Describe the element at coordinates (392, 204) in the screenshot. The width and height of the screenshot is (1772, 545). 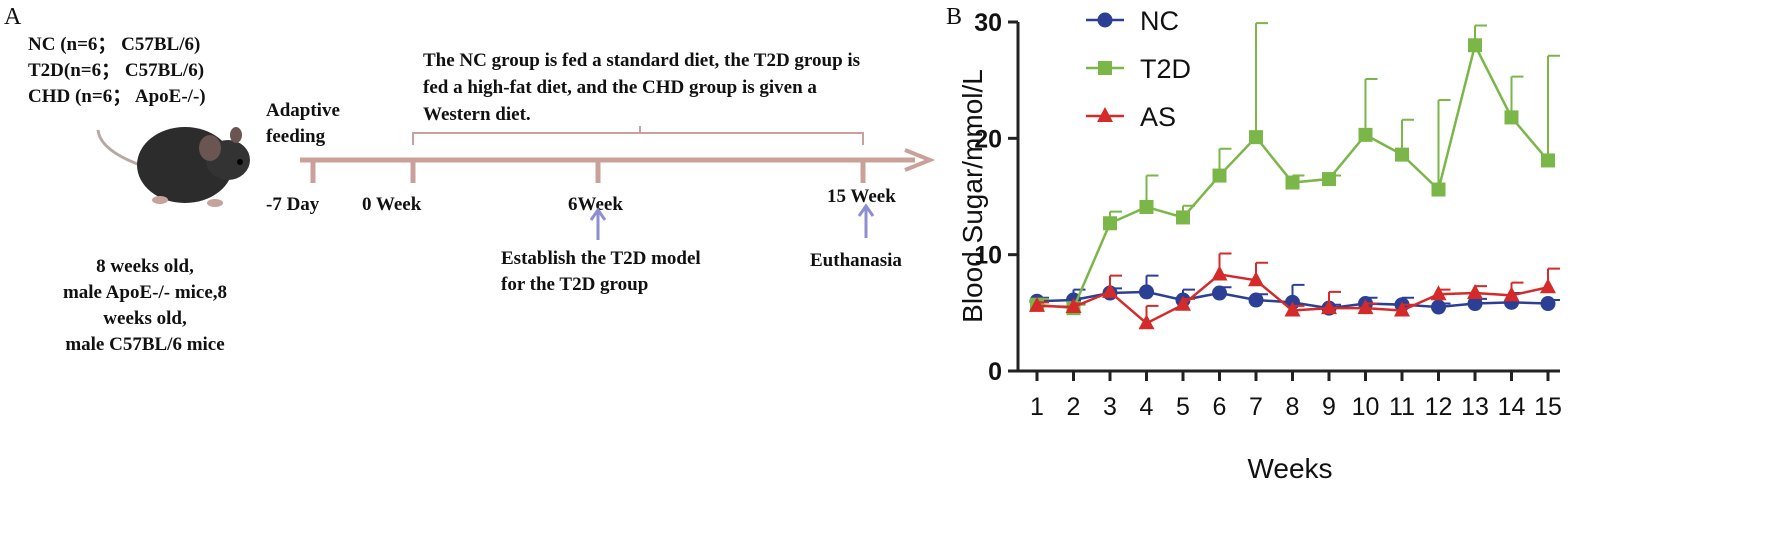
I see `timepoint: 0 Week` at that location.